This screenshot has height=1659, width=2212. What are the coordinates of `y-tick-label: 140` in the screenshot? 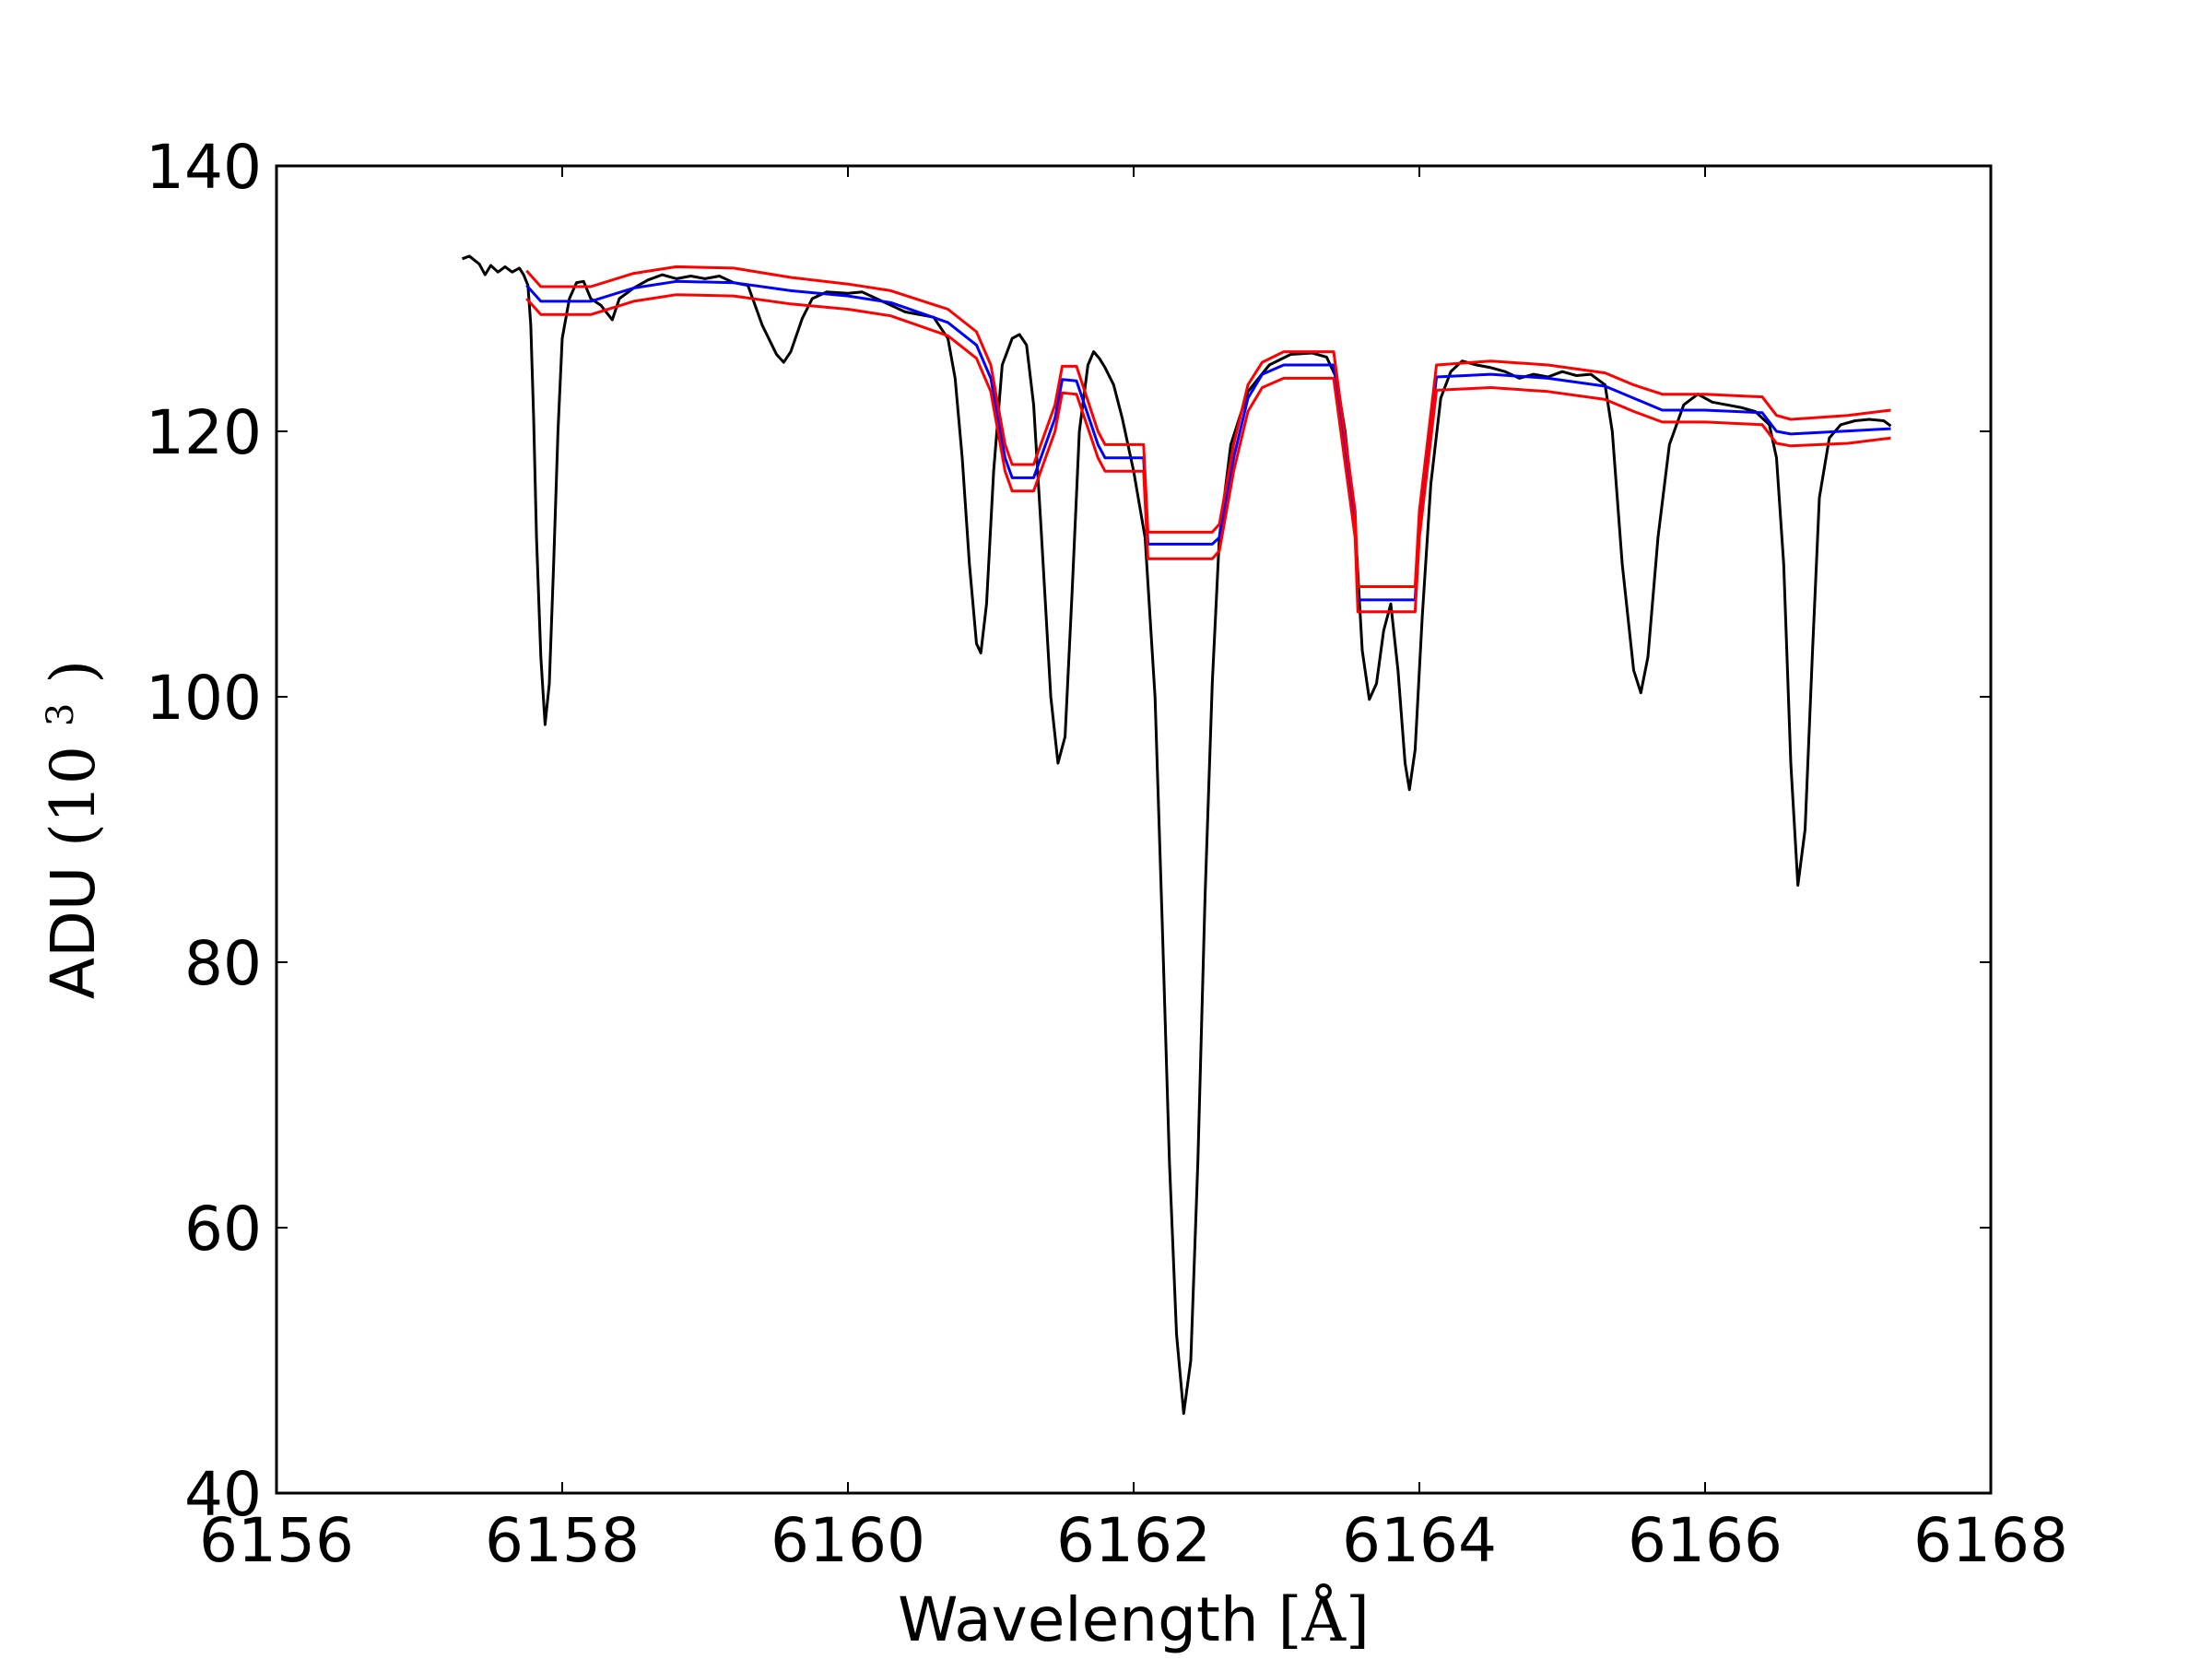 It's located at (204, 167).